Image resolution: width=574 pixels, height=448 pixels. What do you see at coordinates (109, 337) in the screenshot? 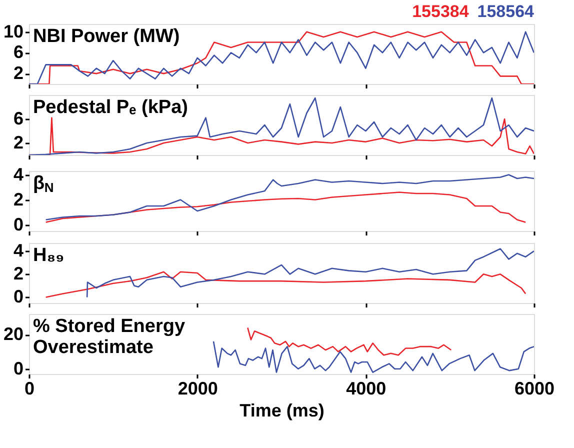
I see `text: % Stored Energy Overestimate` at bounding box center [109, 337].